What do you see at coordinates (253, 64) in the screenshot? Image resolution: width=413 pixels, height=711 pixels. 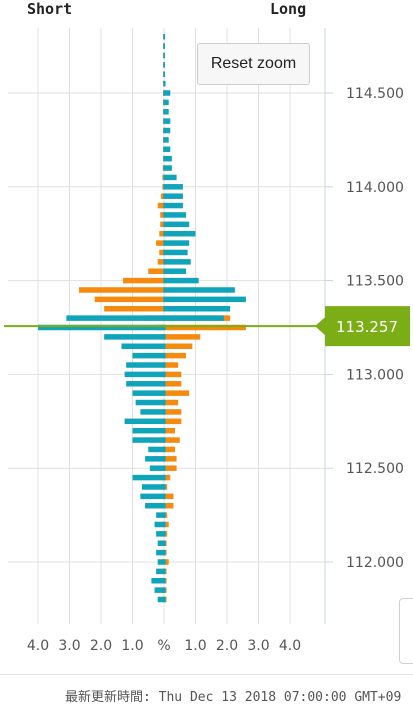 I see `reset-zoom-button: Reset zoom` at bounding box center [253, 64].